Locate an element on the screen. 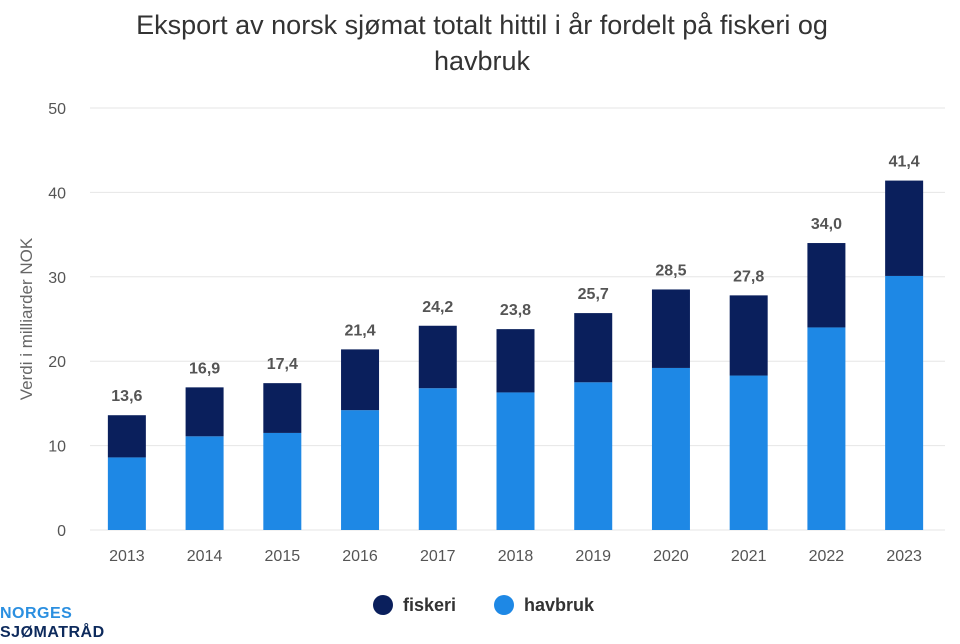 This screenshot has height=644, width=960. logo-line-1: NORGES is located at coordinates (36, 613).